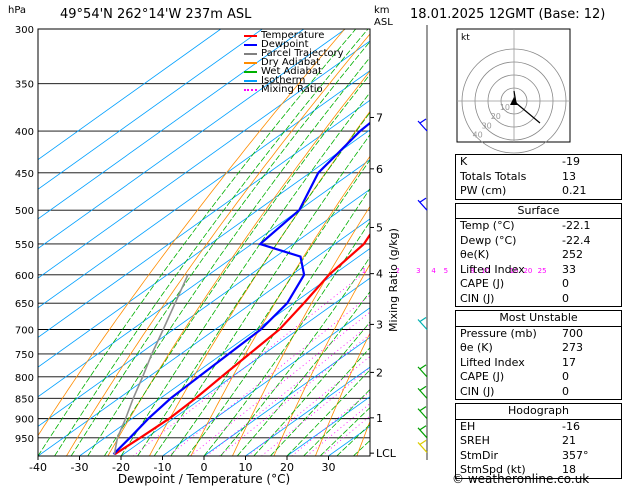  Describe the element at coordinates (24, 30) in the screenshot. I see `pressure-tick-label: 300` at that location.